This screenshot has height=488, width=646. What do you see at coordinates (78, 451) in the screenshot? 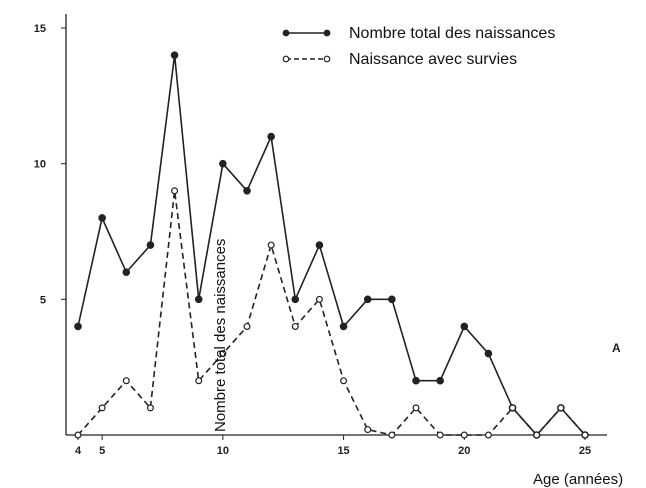
I see `x-tick-label: 4` at bounding box center [78, 451].